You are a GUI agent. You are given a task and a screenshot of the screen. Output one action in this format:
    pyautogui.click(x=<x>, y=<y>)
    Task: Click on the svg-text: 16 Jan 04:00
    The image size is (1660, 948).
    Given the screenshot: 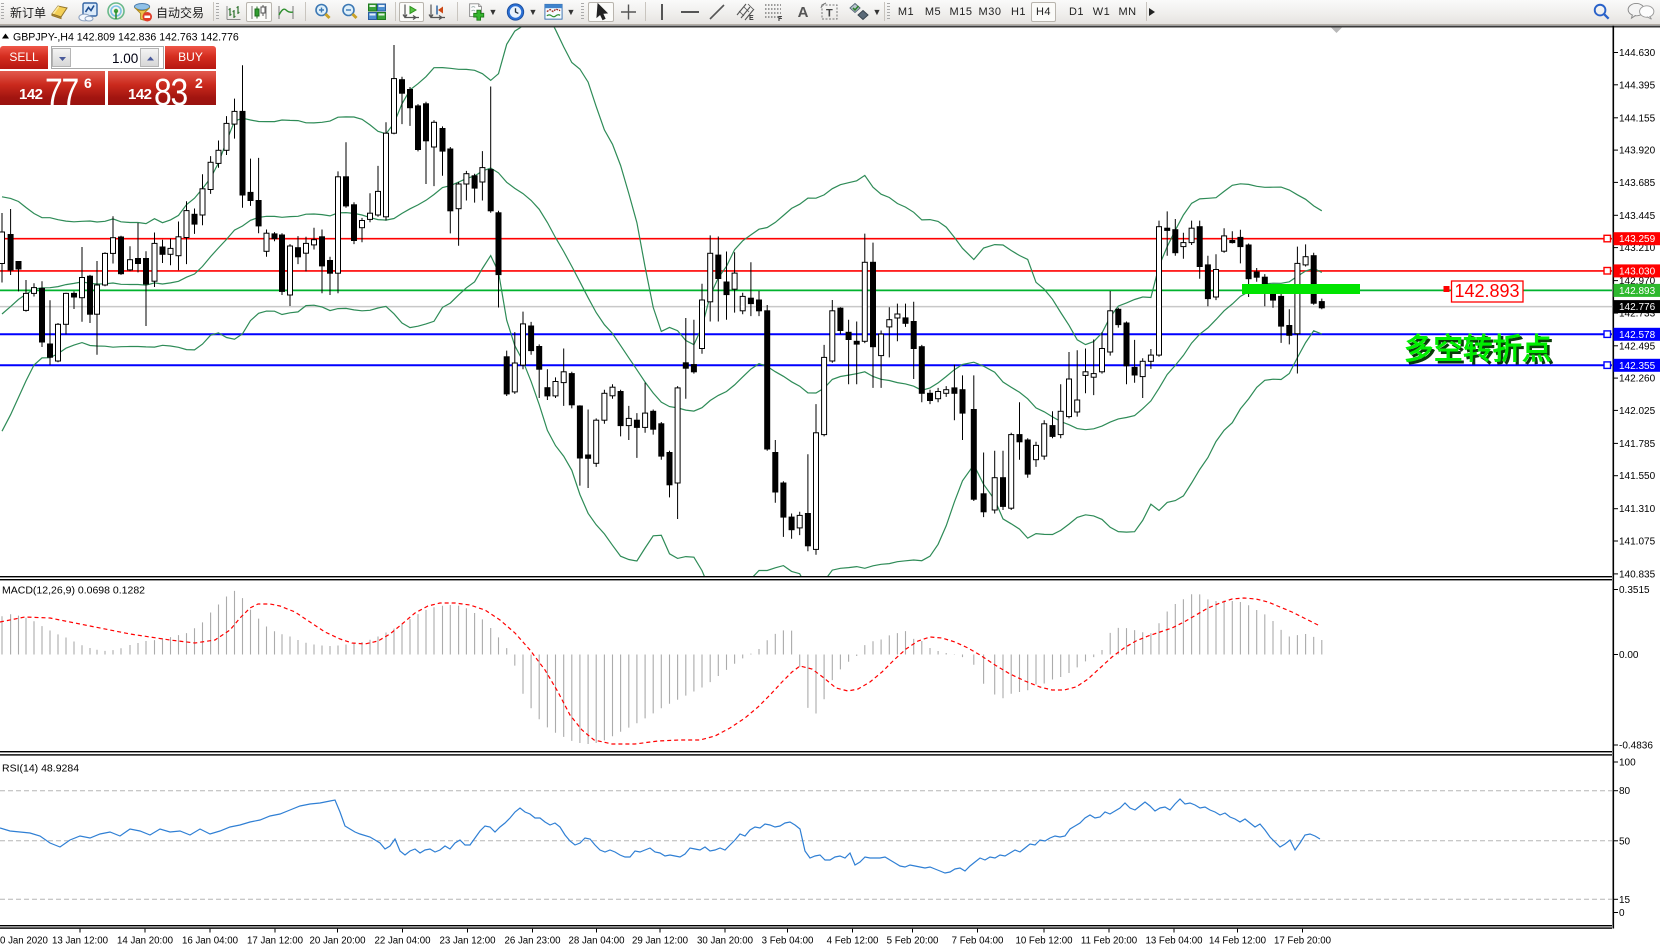 What is the action you would take?
    pyautogui.click(x=210, y=941)
    